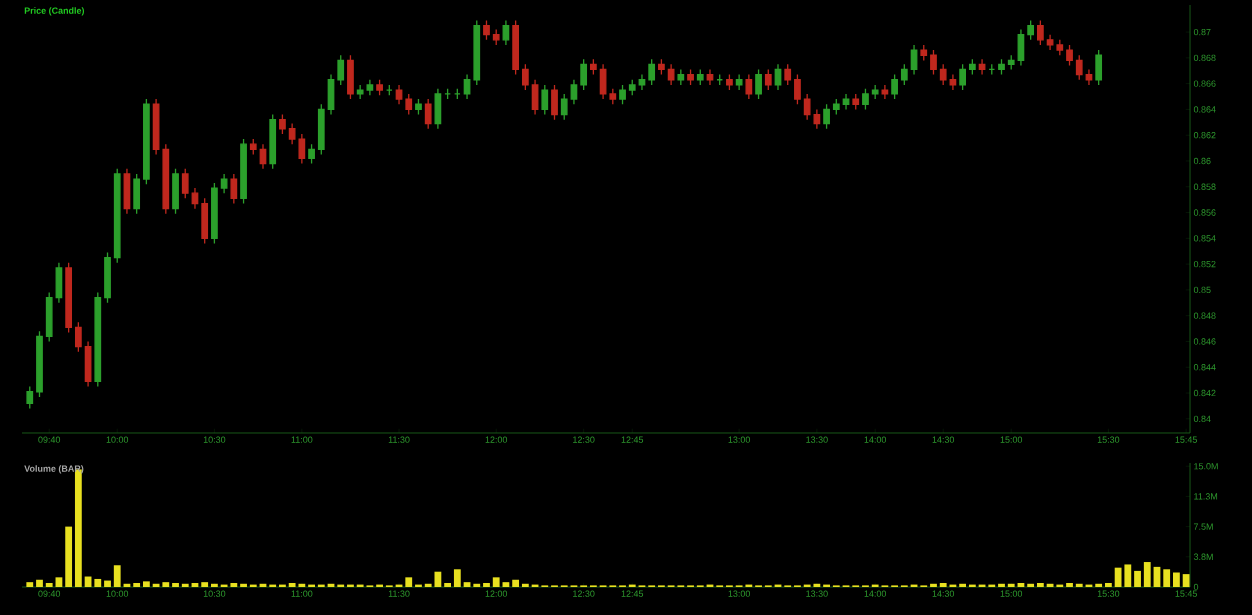 This screenshot has height=615, width=1252. I want to click on y-tick-label: 0.858, so click(1204, 186).